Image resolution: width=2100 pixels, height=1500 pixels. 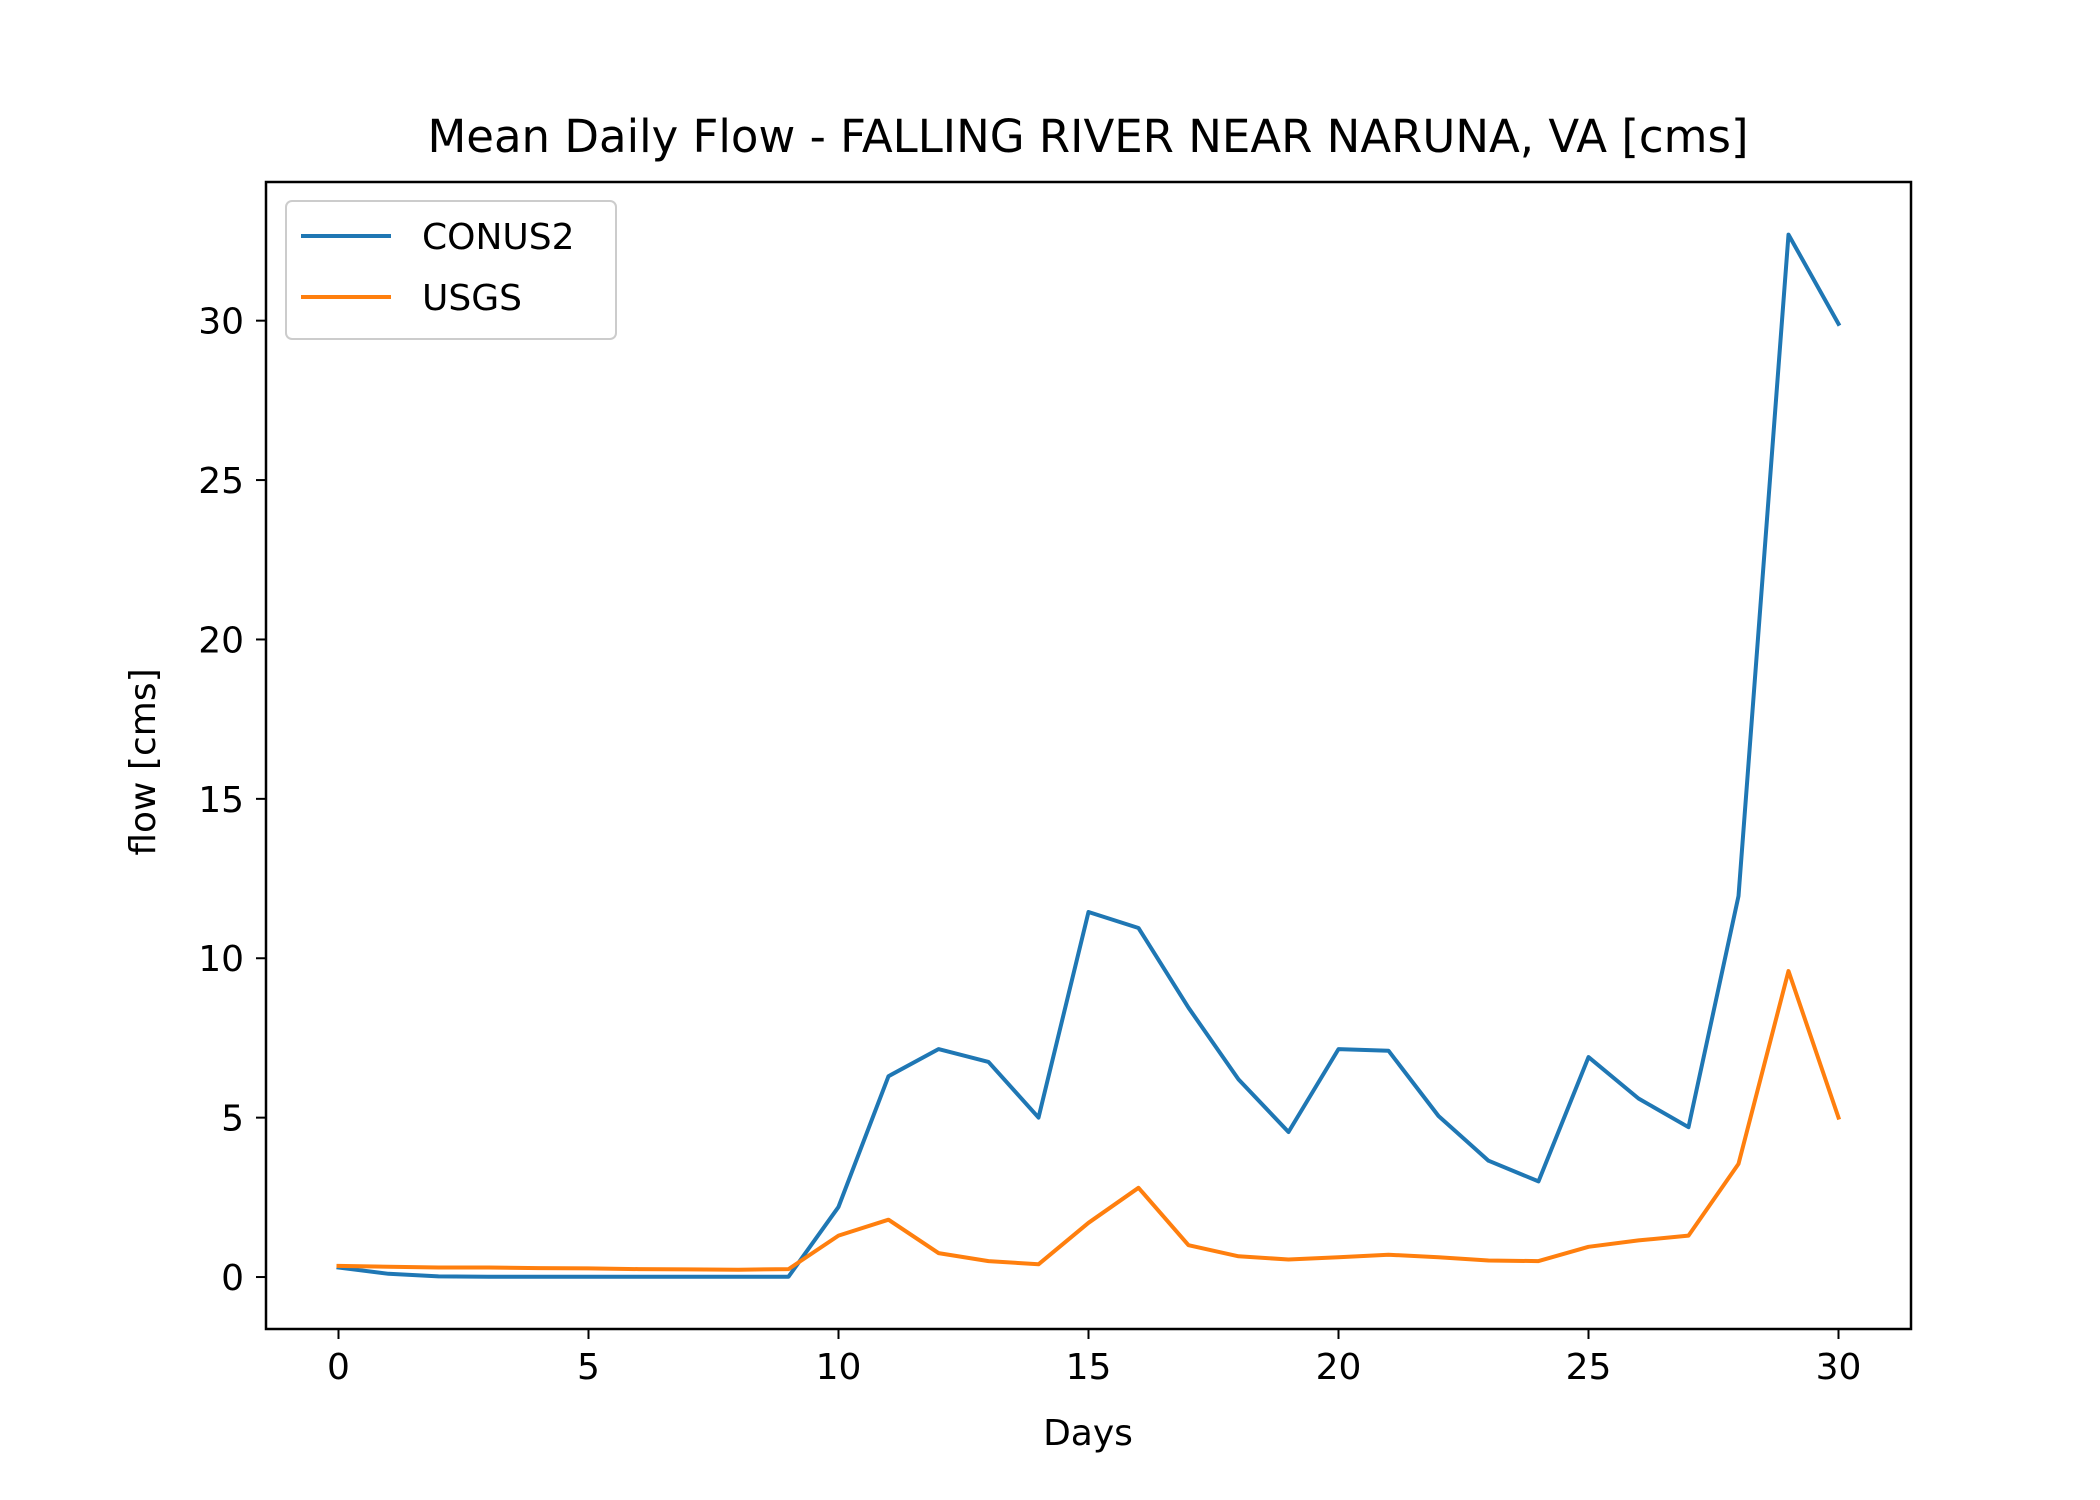 I want to click on y-tick-label: 0, so click(x=232, y=1278).